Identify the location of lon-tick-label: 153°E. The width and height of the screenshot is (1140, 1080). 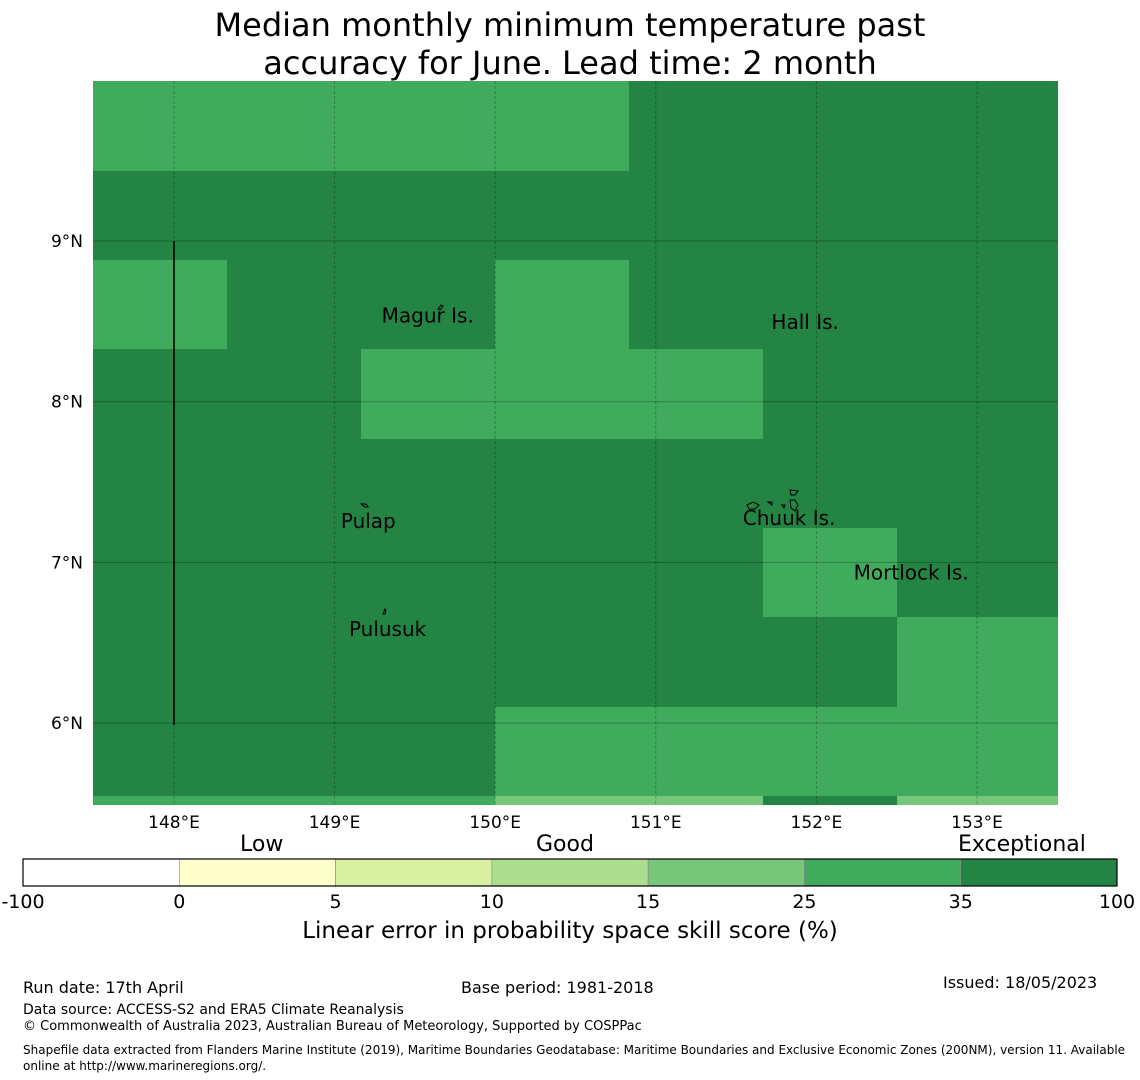
(977, 821).